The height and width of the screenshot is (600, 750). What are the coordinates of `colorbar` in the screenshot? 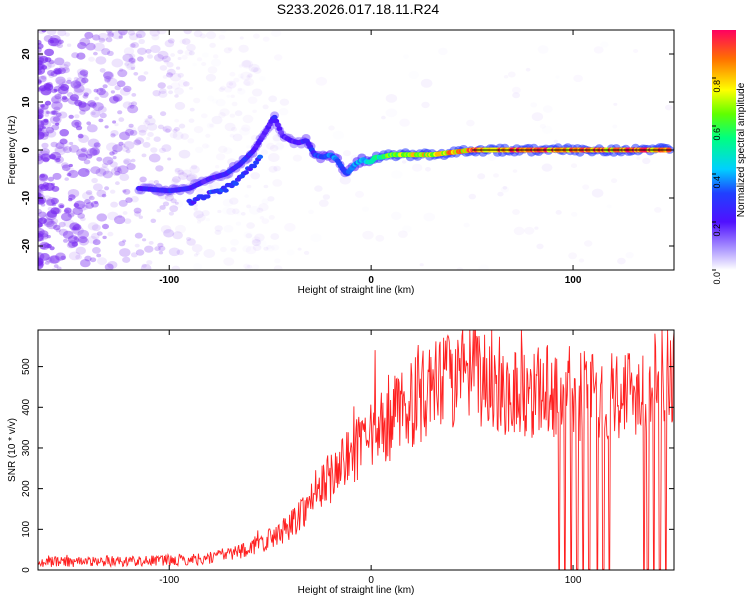 It's located at (724, 150).